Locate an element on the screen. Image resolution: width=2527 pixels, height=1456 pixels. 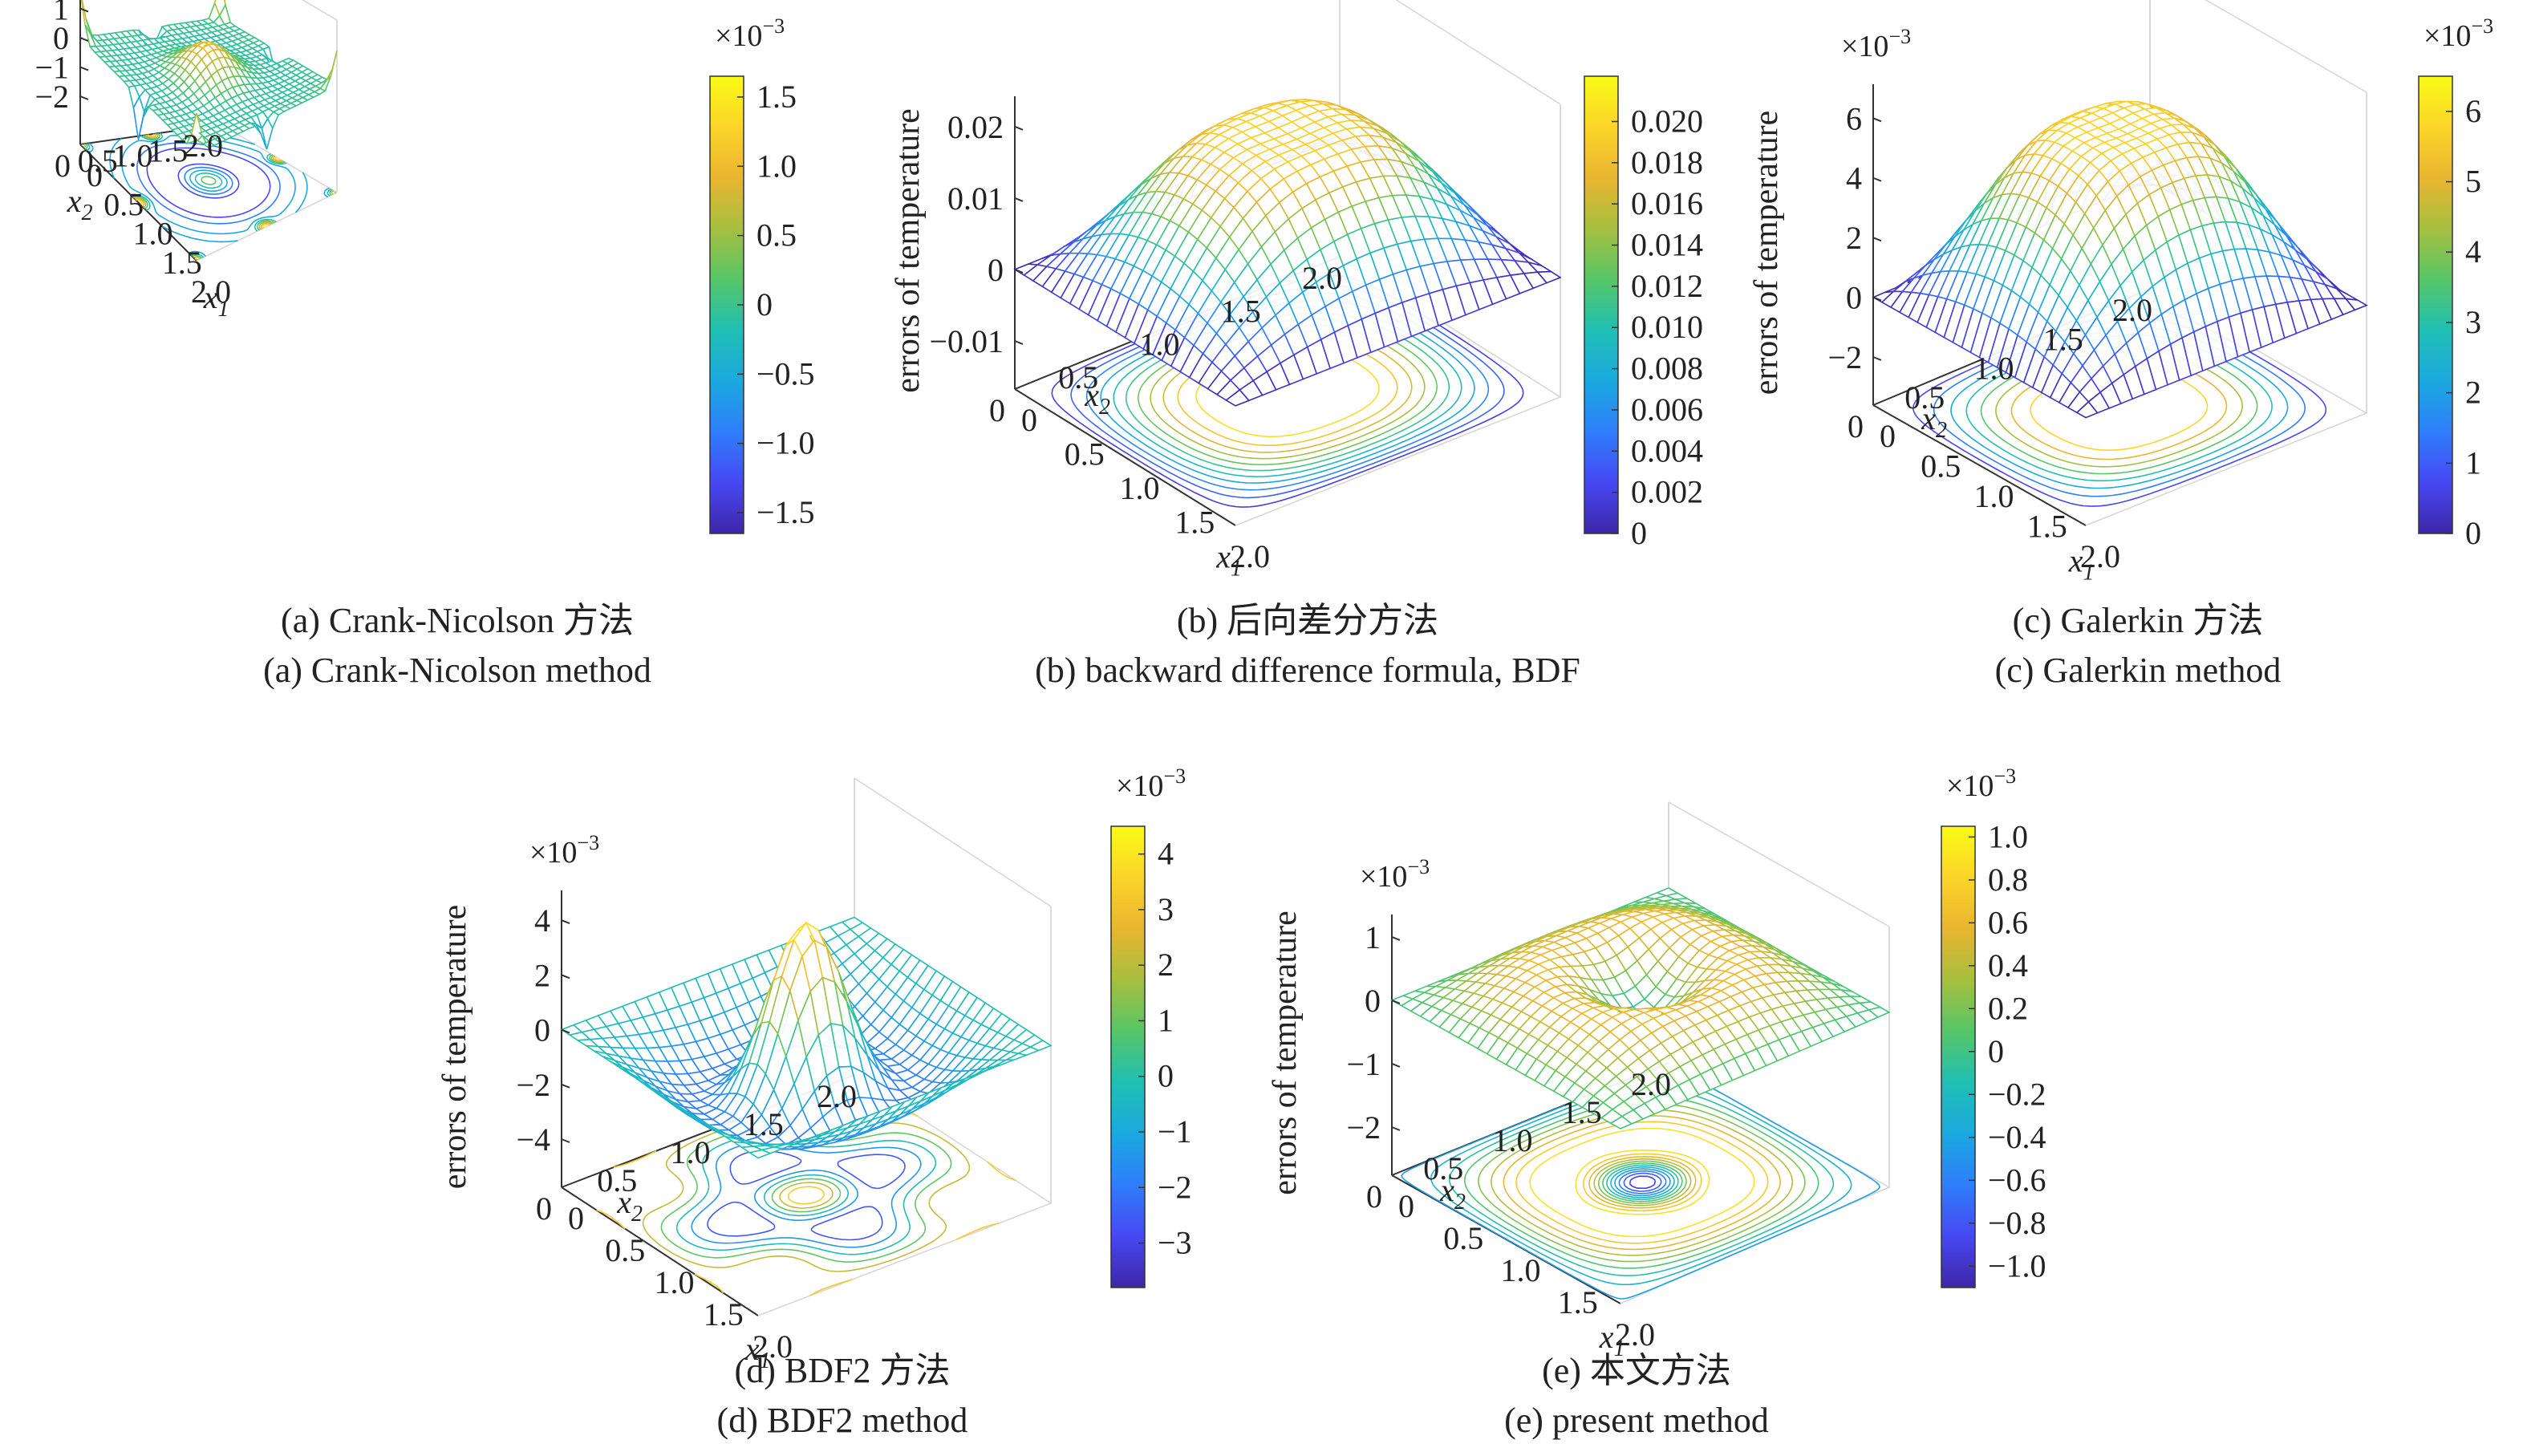
z-tick-label: 2 is located at coordinates (1854, 238).